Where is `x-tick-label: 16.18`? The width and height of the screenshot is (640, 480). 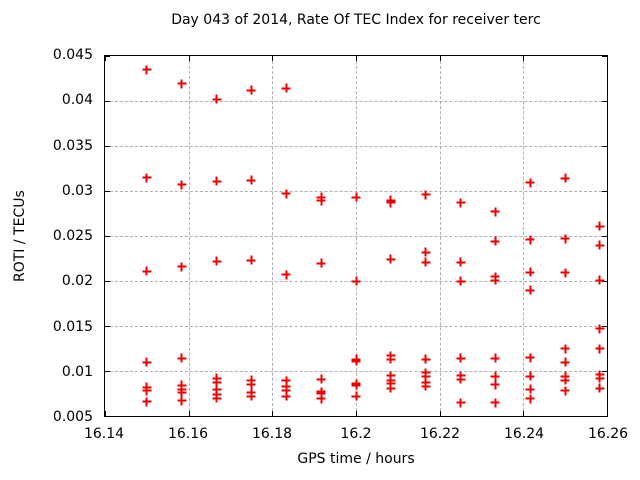
x-tick-label: 16.18 is located at coordinates (272, 434).